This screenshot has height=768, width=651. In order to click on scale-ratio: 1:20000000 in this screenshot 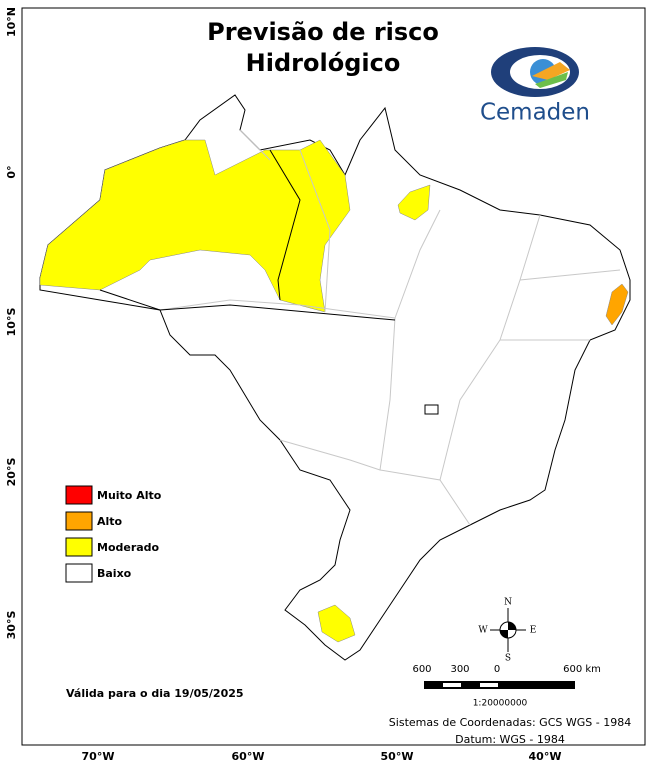, I will do `click(500, 704)`.